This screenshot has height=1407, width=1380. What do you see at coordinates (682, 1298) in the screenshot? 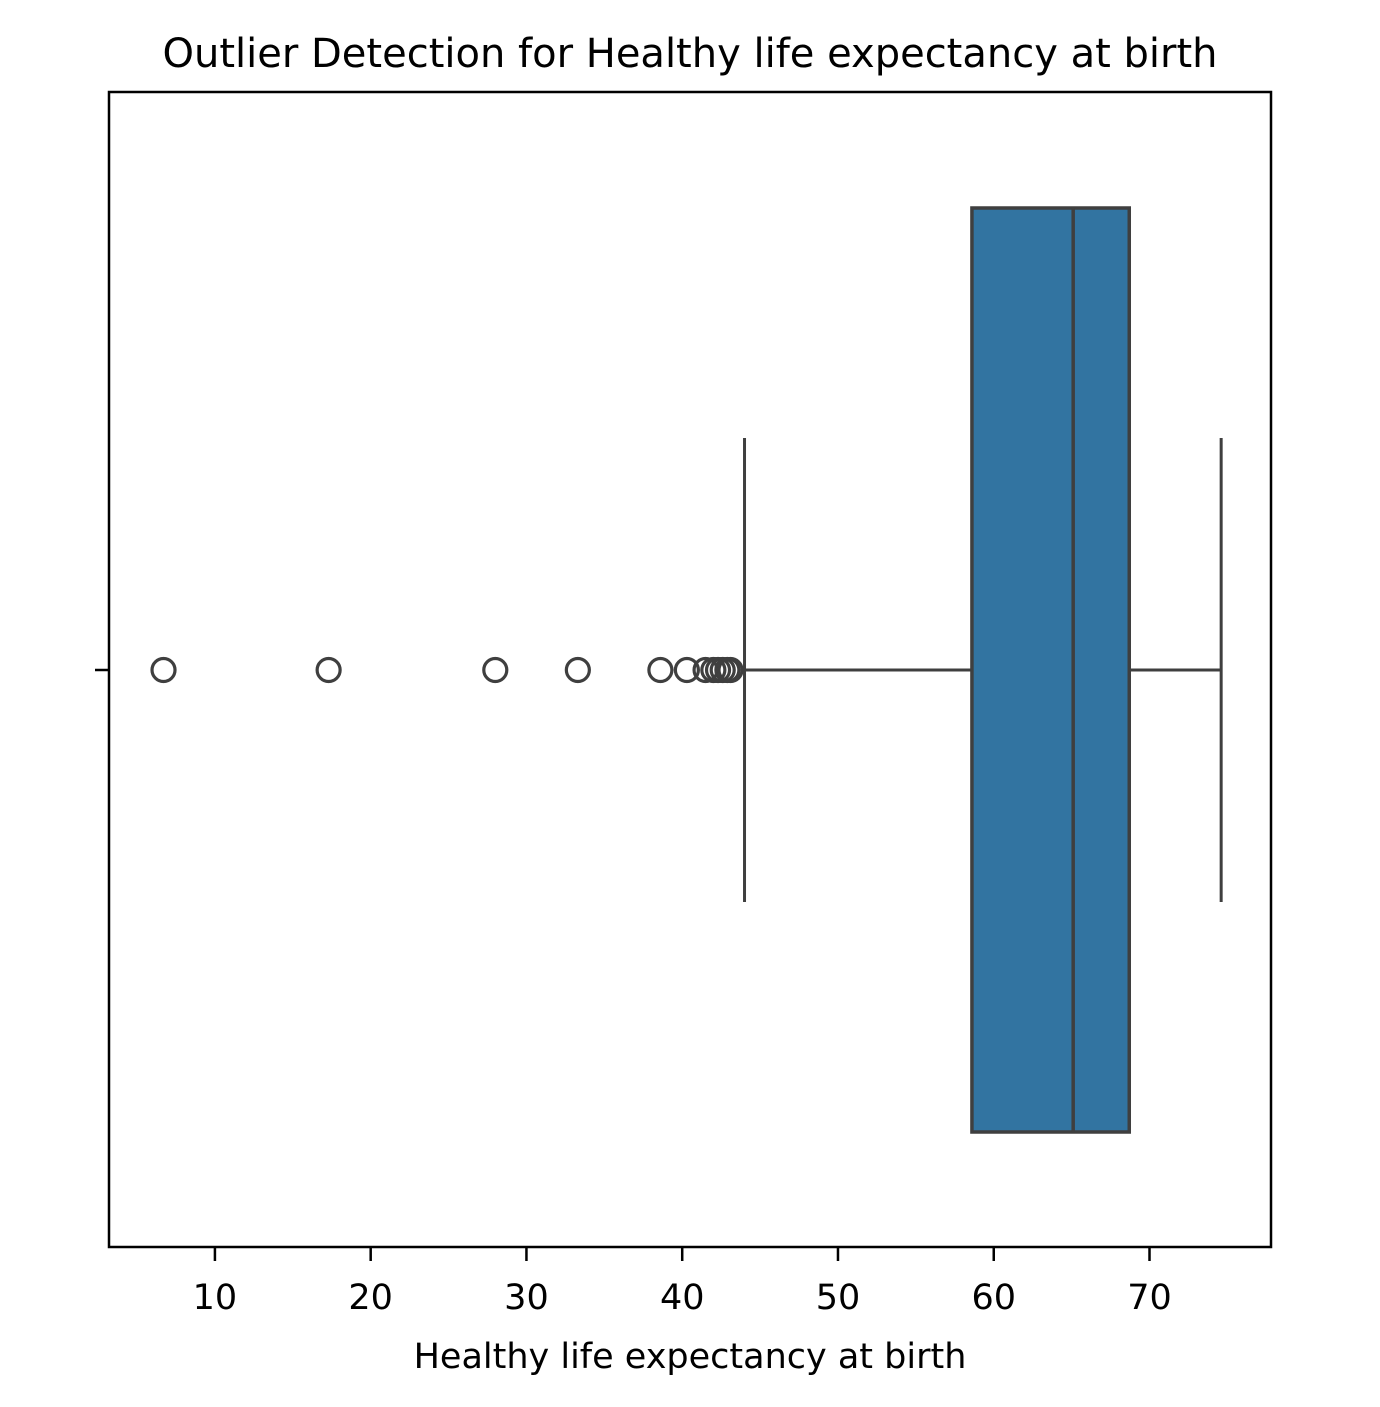
I see `x-tick-label: 40` at bounding box center [682, 1298].